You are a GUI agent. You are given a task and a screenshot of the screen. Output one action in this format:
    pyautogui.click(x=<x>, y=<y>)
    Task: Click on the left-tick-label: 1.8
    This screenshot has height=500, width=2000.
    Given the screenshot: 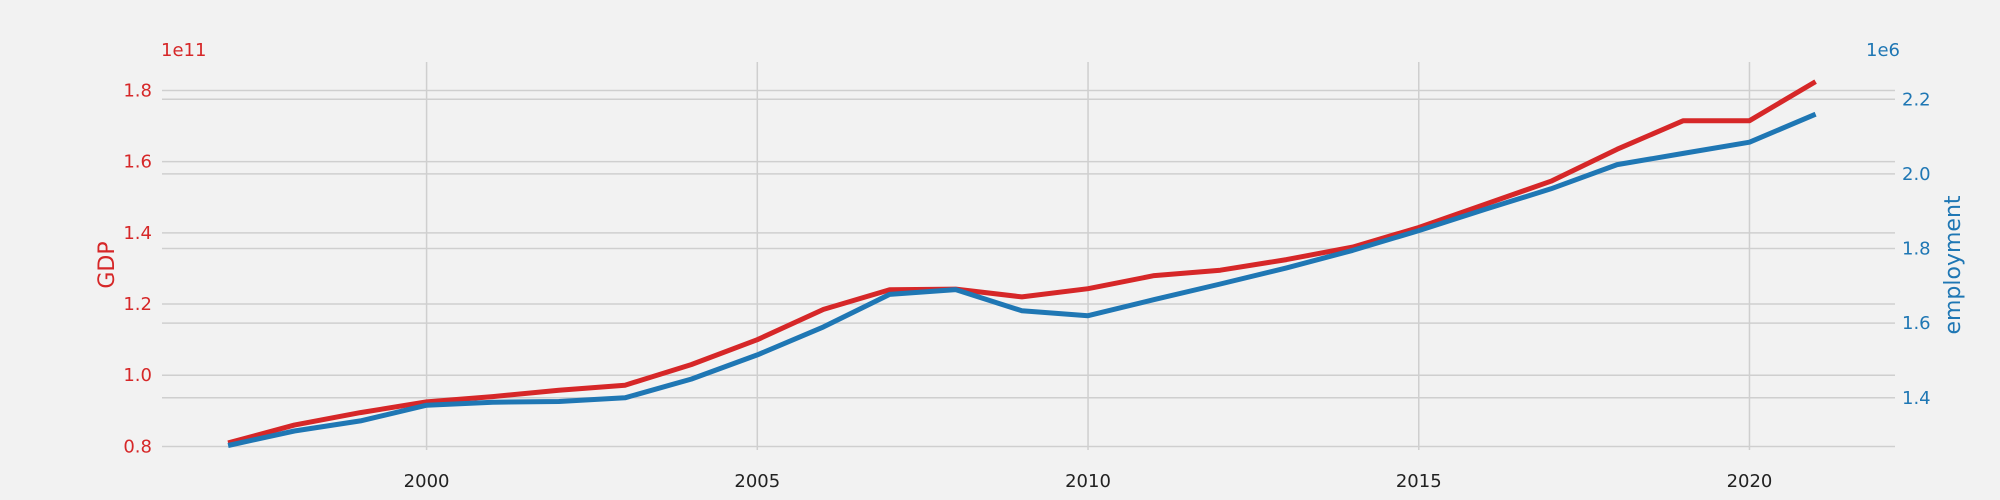 What is the action you would take?
    pyautogui.click(x=137, y=90)
    